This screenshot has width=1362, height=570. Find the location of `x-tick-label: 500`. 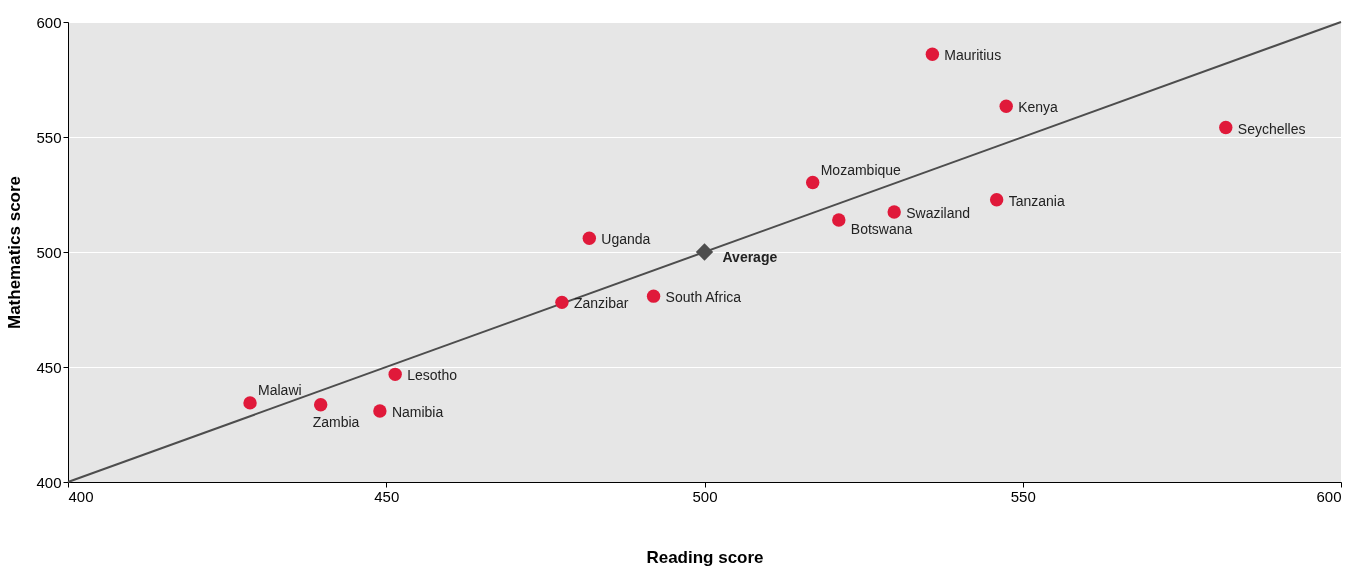

x-tick-label: 500 is located at coordinates (705, 496).